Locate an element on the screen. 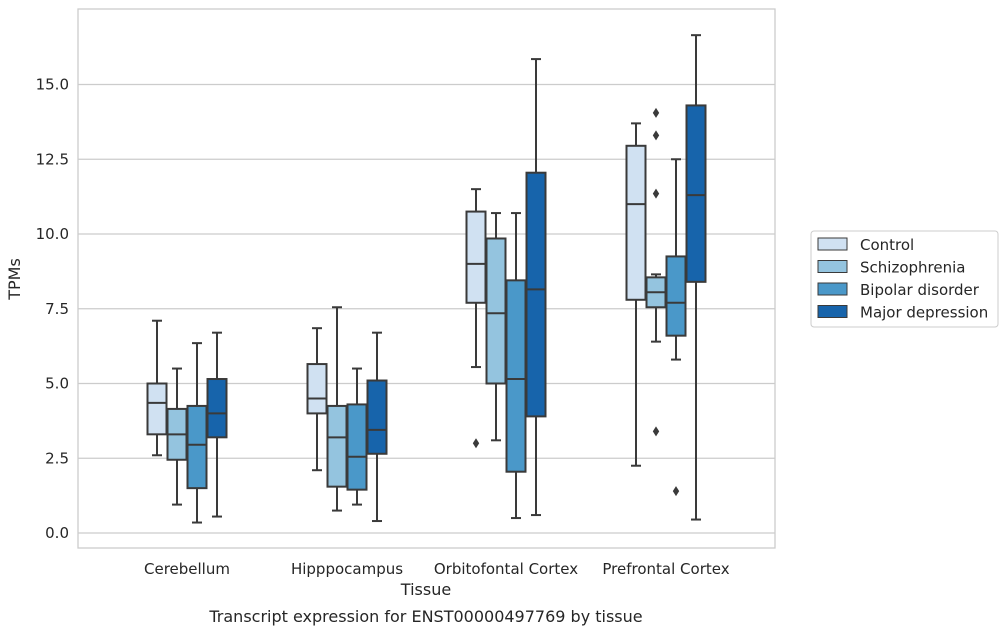 The height and width of the screenshot is (634, 1007). legend-label: Bipolar disorder is located at coordinates (920, 290).